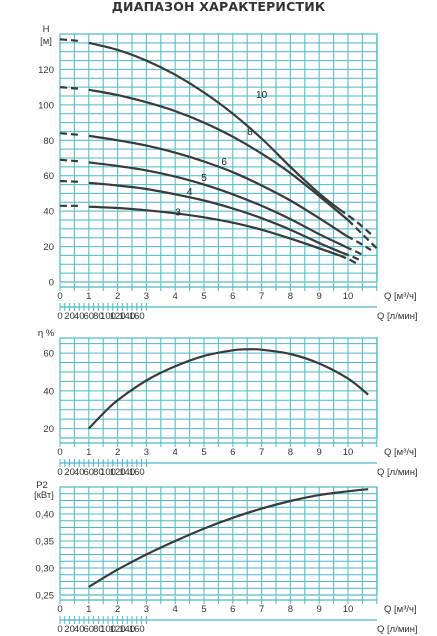  What do you see at coordinates (250, 132) in the screenshot?
I see `curve-label: 8` at bounding box center [250, 132].